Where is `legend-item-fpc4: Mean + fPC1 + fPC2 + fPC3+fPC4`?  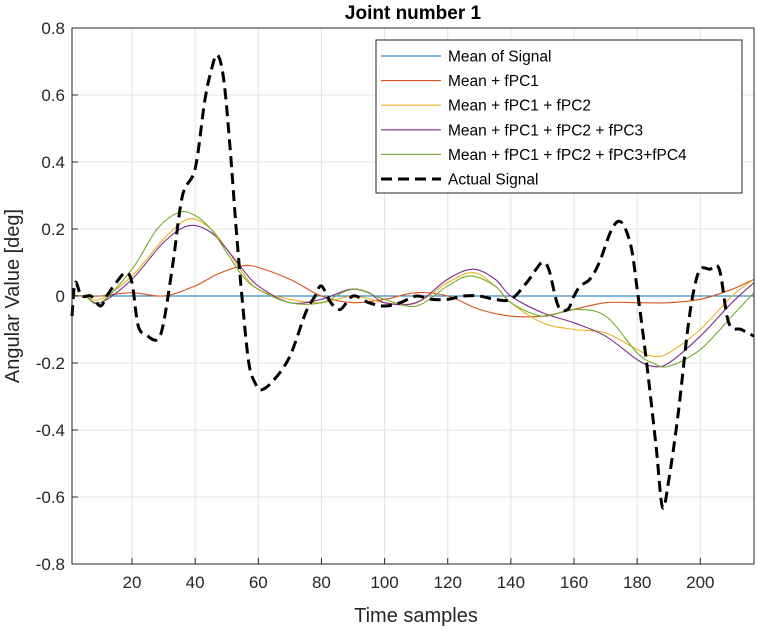 legend-item-fpc4: Mean + fPC1 + fPC2 + fPC3+fPC4 is located at coordinates (534, 155).